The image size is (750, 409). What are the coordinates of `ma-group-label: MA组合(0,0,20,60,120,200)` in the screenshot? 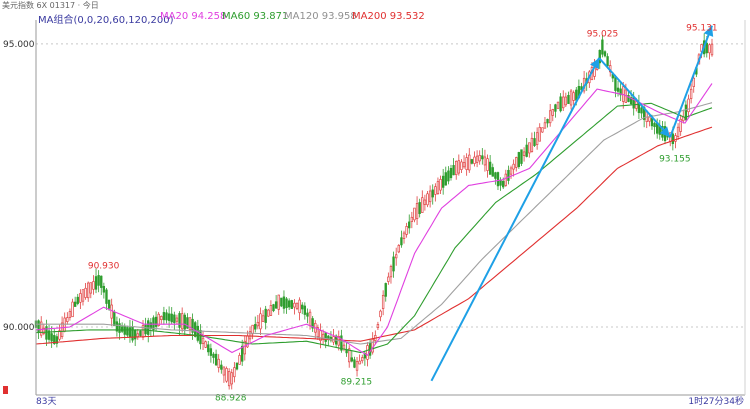 It's located at (106, 20).